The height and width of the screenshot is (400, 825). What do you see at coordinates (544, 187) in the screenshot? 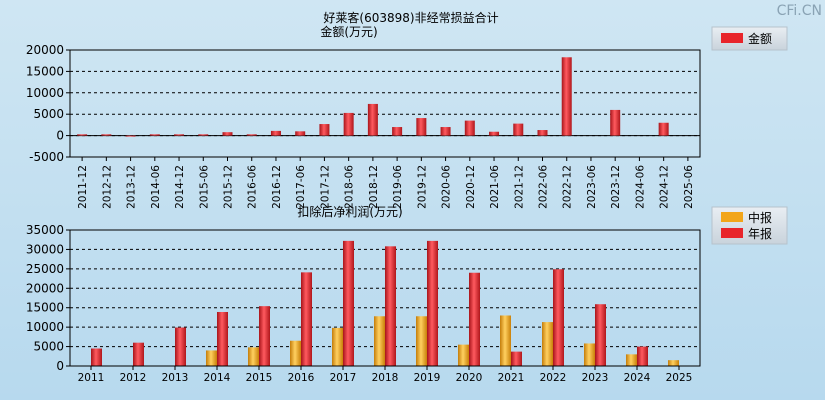
I see `x-tick-label: 2022-06` at bounding box center [544, 187].